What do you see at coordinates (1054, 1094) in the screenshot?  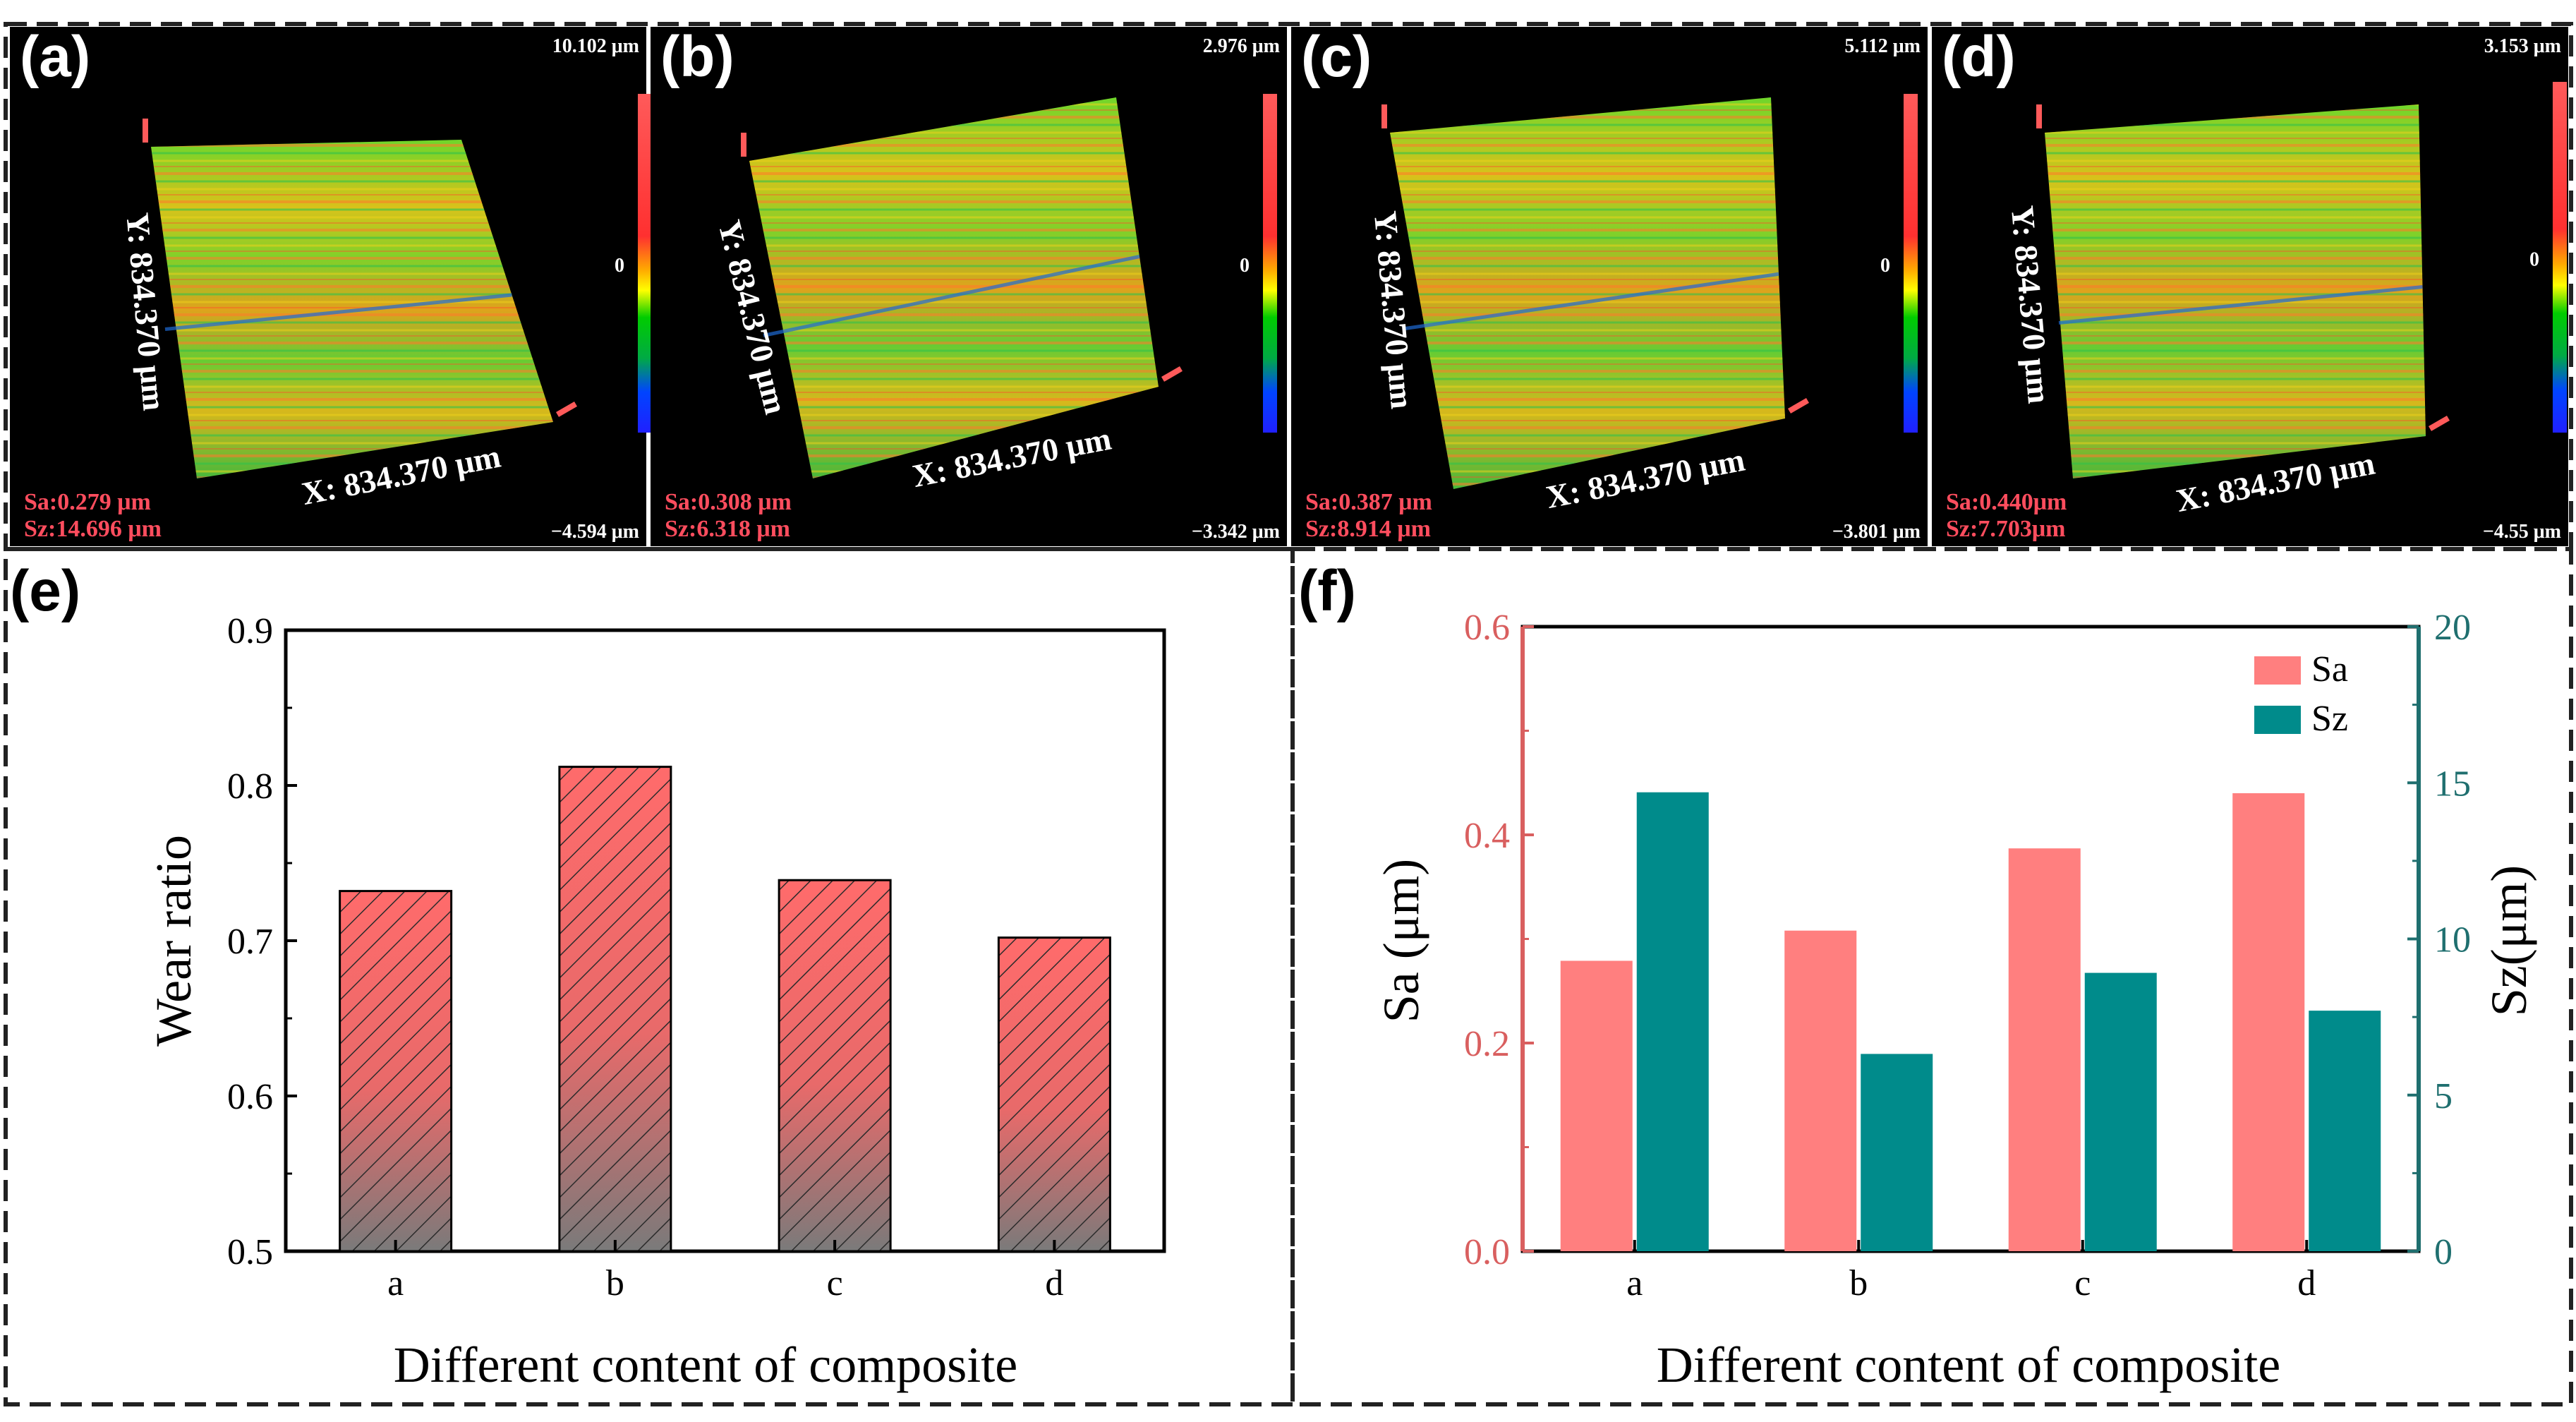 I see `bar-d-hatch` at bounding box center [1054, 1094].